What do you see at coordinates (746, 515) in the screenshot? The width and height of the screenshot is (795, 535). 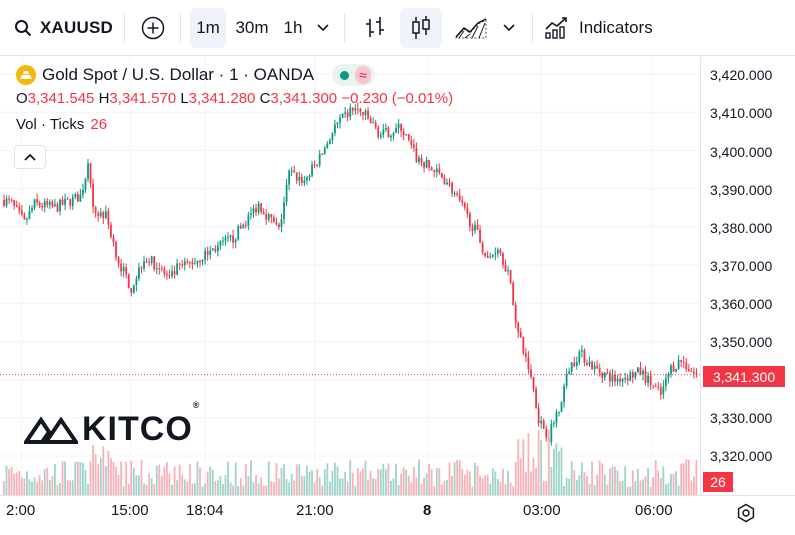 I see `chart-settings-button` at bounding box center [746, 515].